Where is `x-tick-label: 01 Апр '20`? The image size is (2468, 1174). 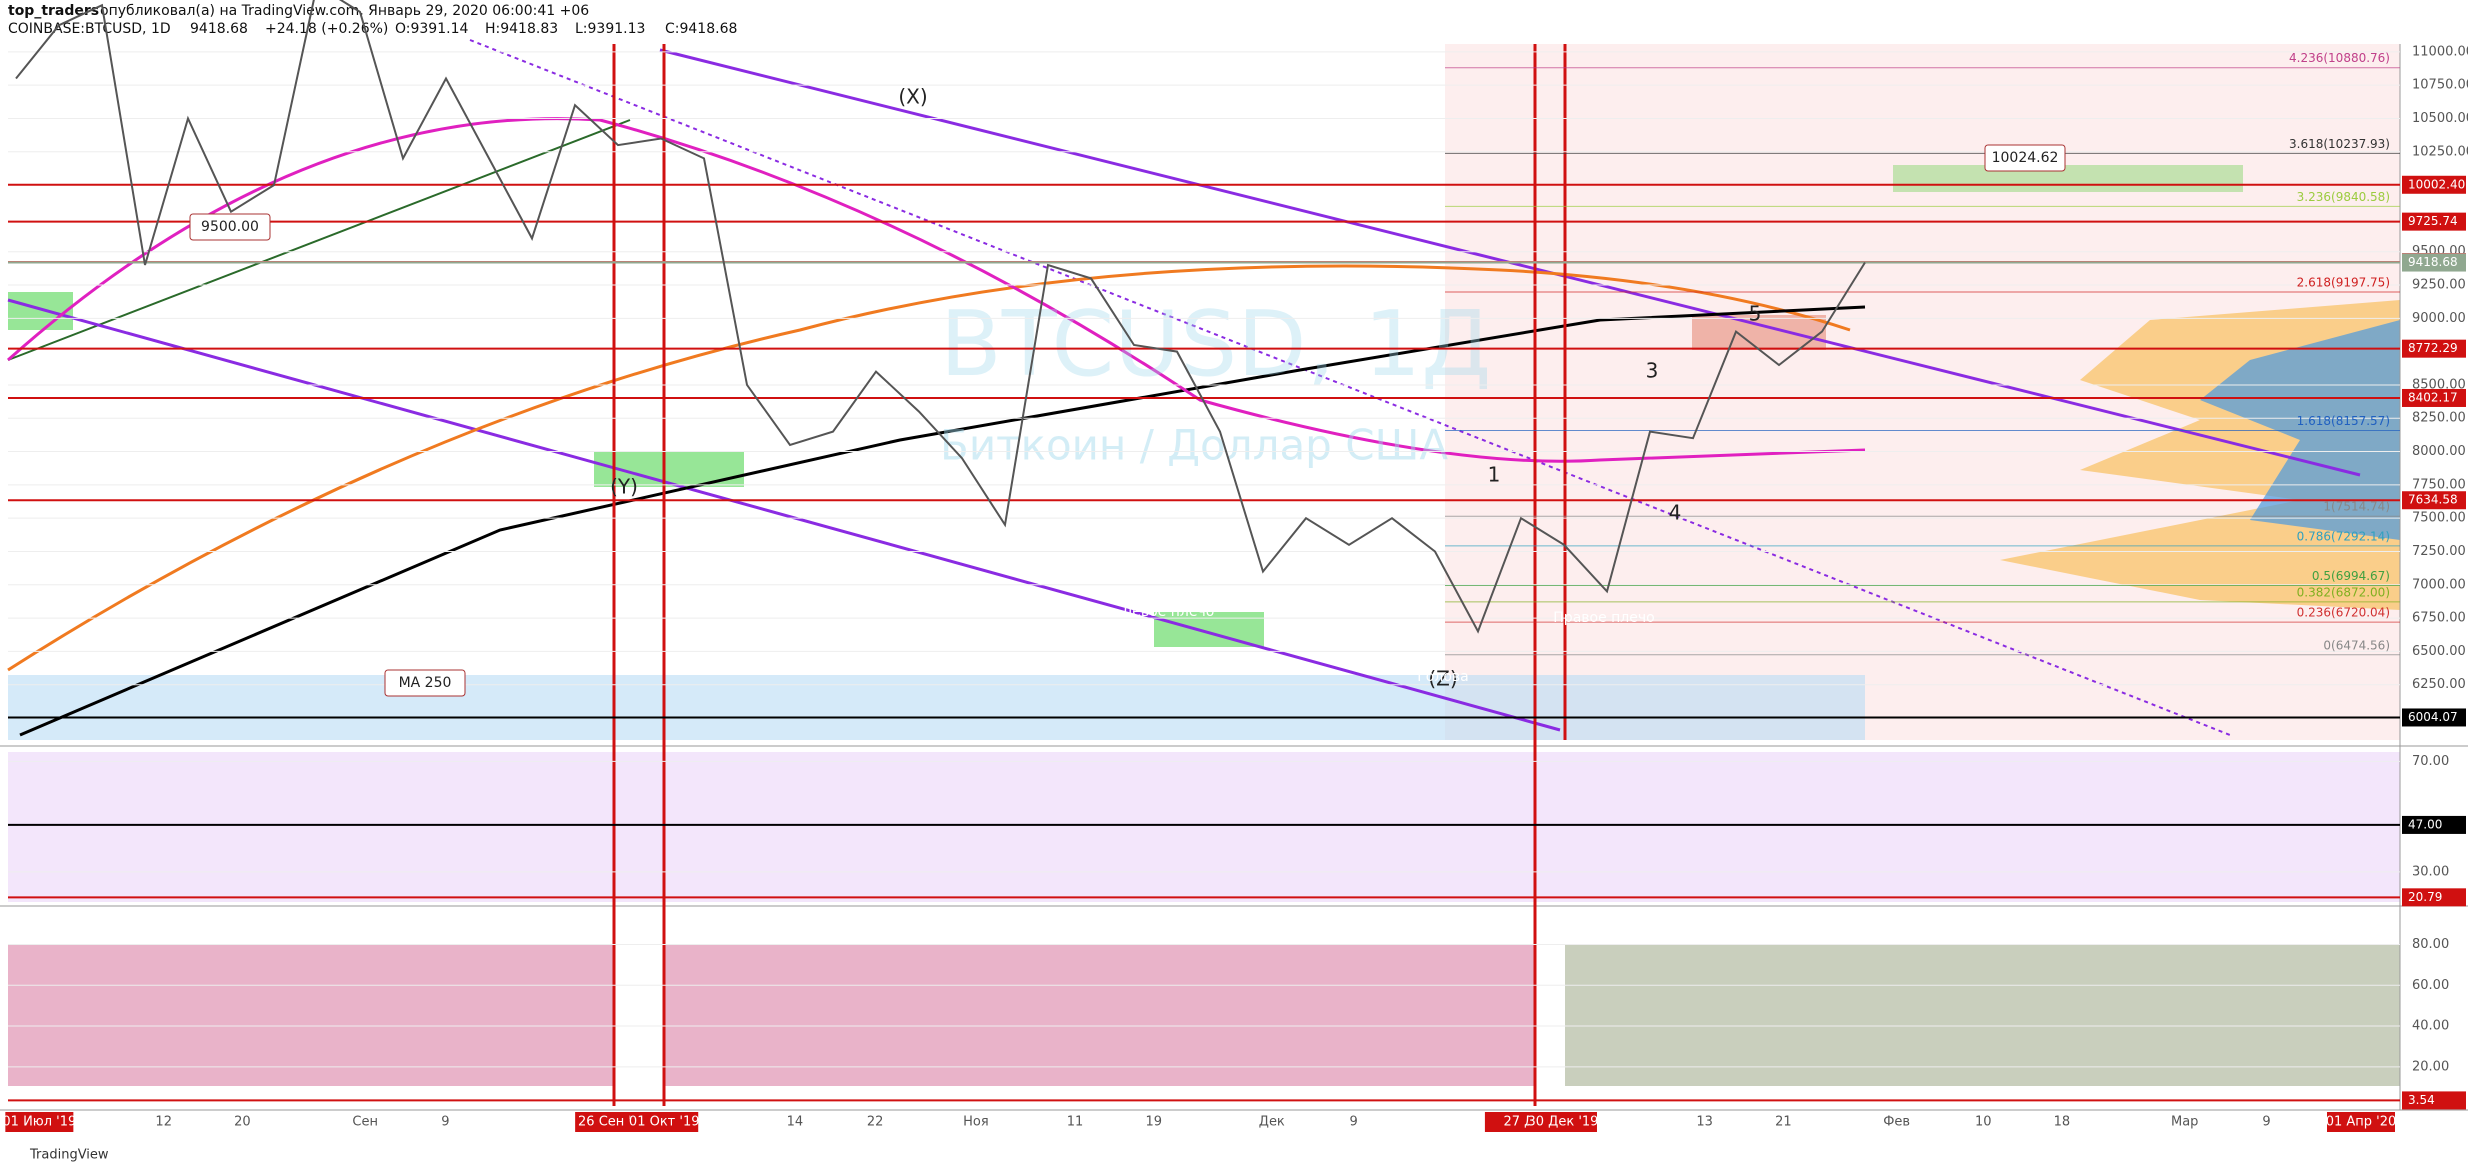 x-tick-label: 01 Апр '20 is located at coordinates (2361, 1122).